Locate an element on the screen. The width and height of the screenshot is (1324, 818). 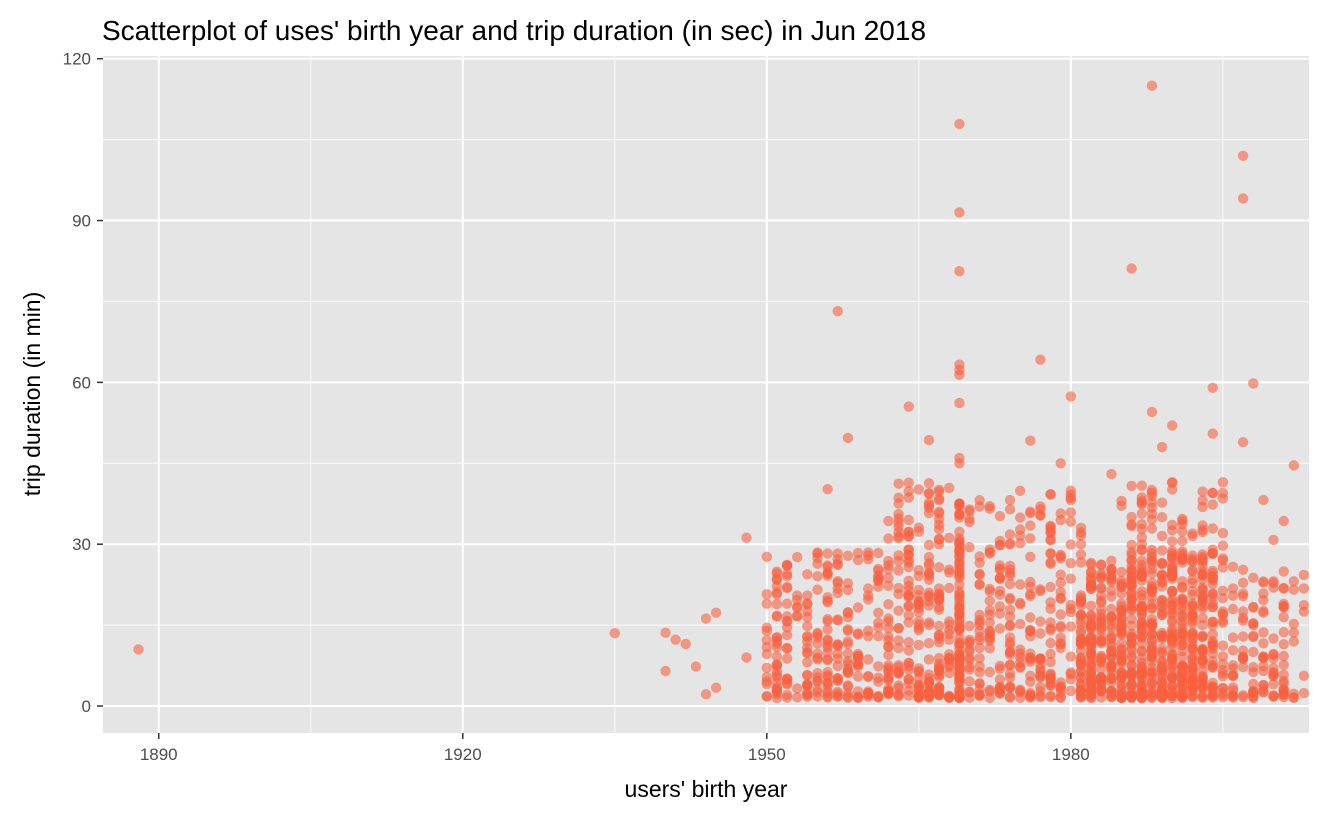
y-tick-label: 120 is located at coordinates (77, 59).